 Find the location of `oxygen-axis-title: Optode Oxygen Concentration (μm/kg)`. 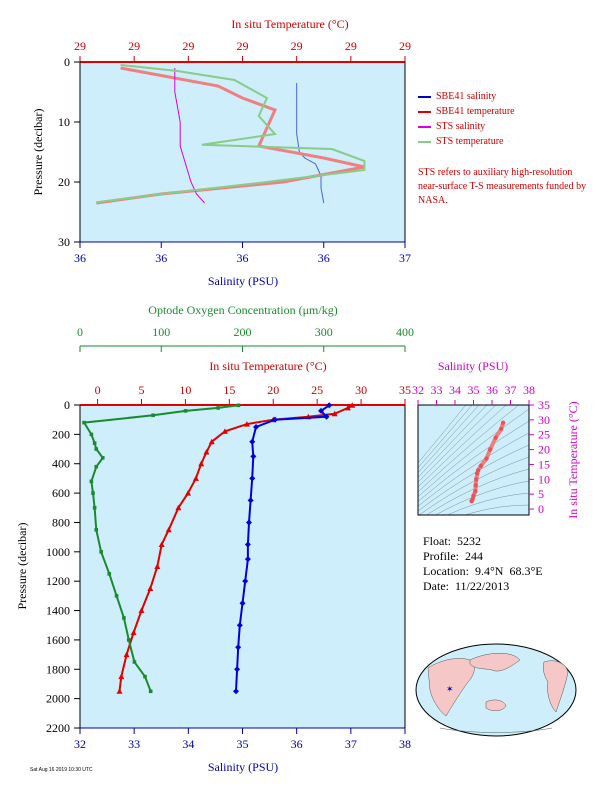

oxygen-axis-title: Optode Oxygen Concentration (μm/kg) is located at coordinates (242, 310).